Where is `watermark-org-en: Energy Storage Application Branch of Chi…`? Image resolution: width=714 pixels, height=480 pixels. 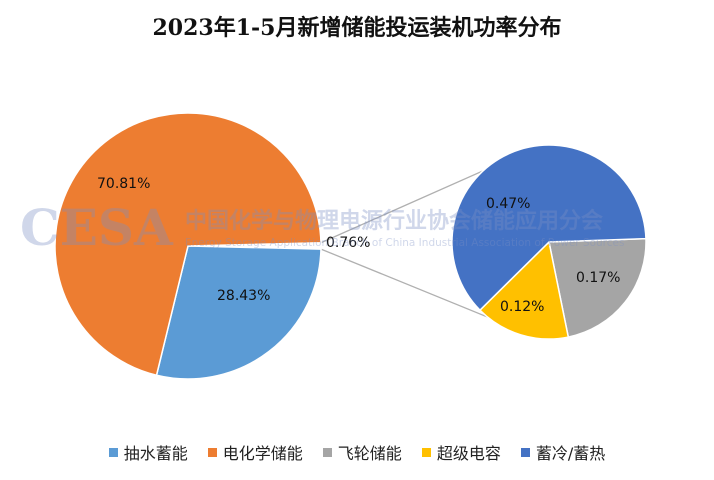 watermark-org-en: Energy Storage Application Branch of Chi… is located at coordinates (404, 243).